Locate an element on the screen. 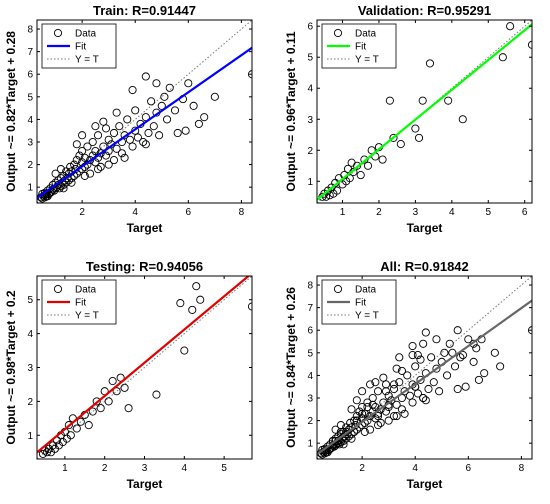 This screenshot has width=550, height=504. y-tick-label: 4 is located at coordinates (310, 89).